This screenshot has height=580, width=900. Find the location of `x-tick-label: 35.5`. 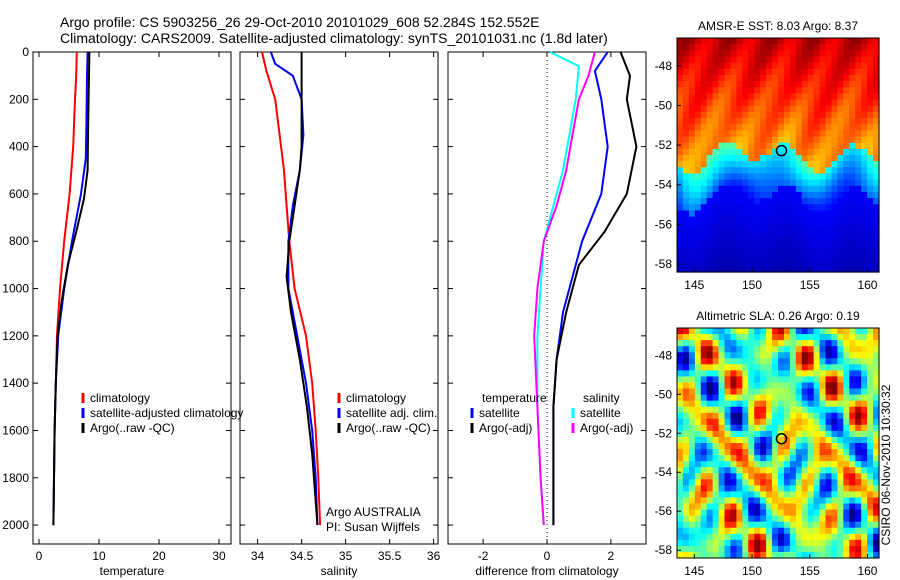

x-tick-label: 35.5 is located at coordinates (390, 556).